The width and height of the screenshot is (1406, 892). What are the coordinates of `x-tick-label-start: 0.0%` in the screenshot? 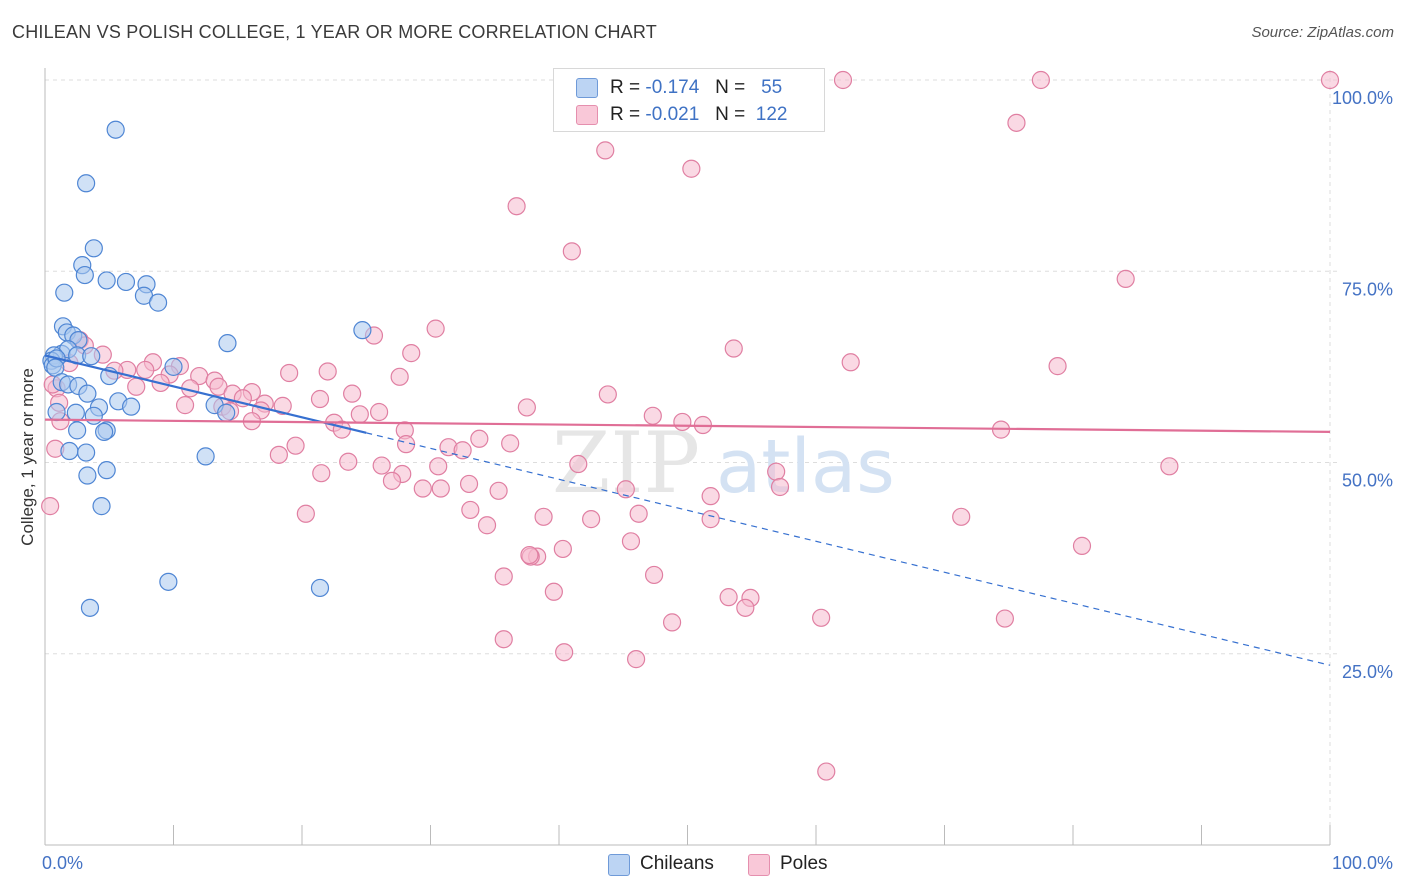 It's located at (62, 863).